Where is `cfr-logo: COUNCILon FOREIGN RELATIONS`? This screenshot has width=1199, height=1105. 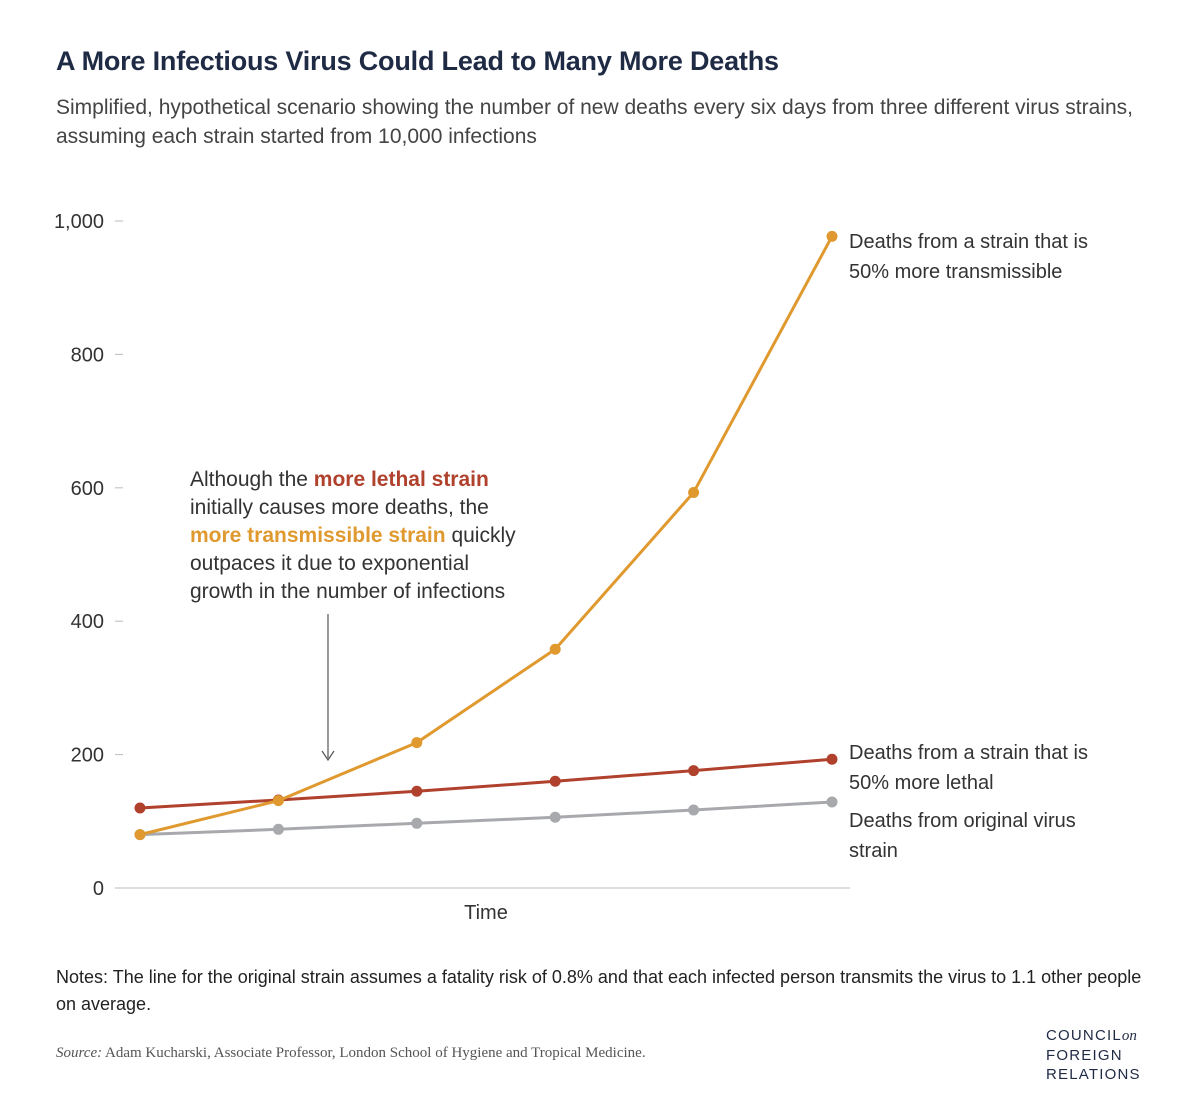
cfr-logo: COUNCILon FOREIGN RELATIONS is located at coordinates (1093, 1055).